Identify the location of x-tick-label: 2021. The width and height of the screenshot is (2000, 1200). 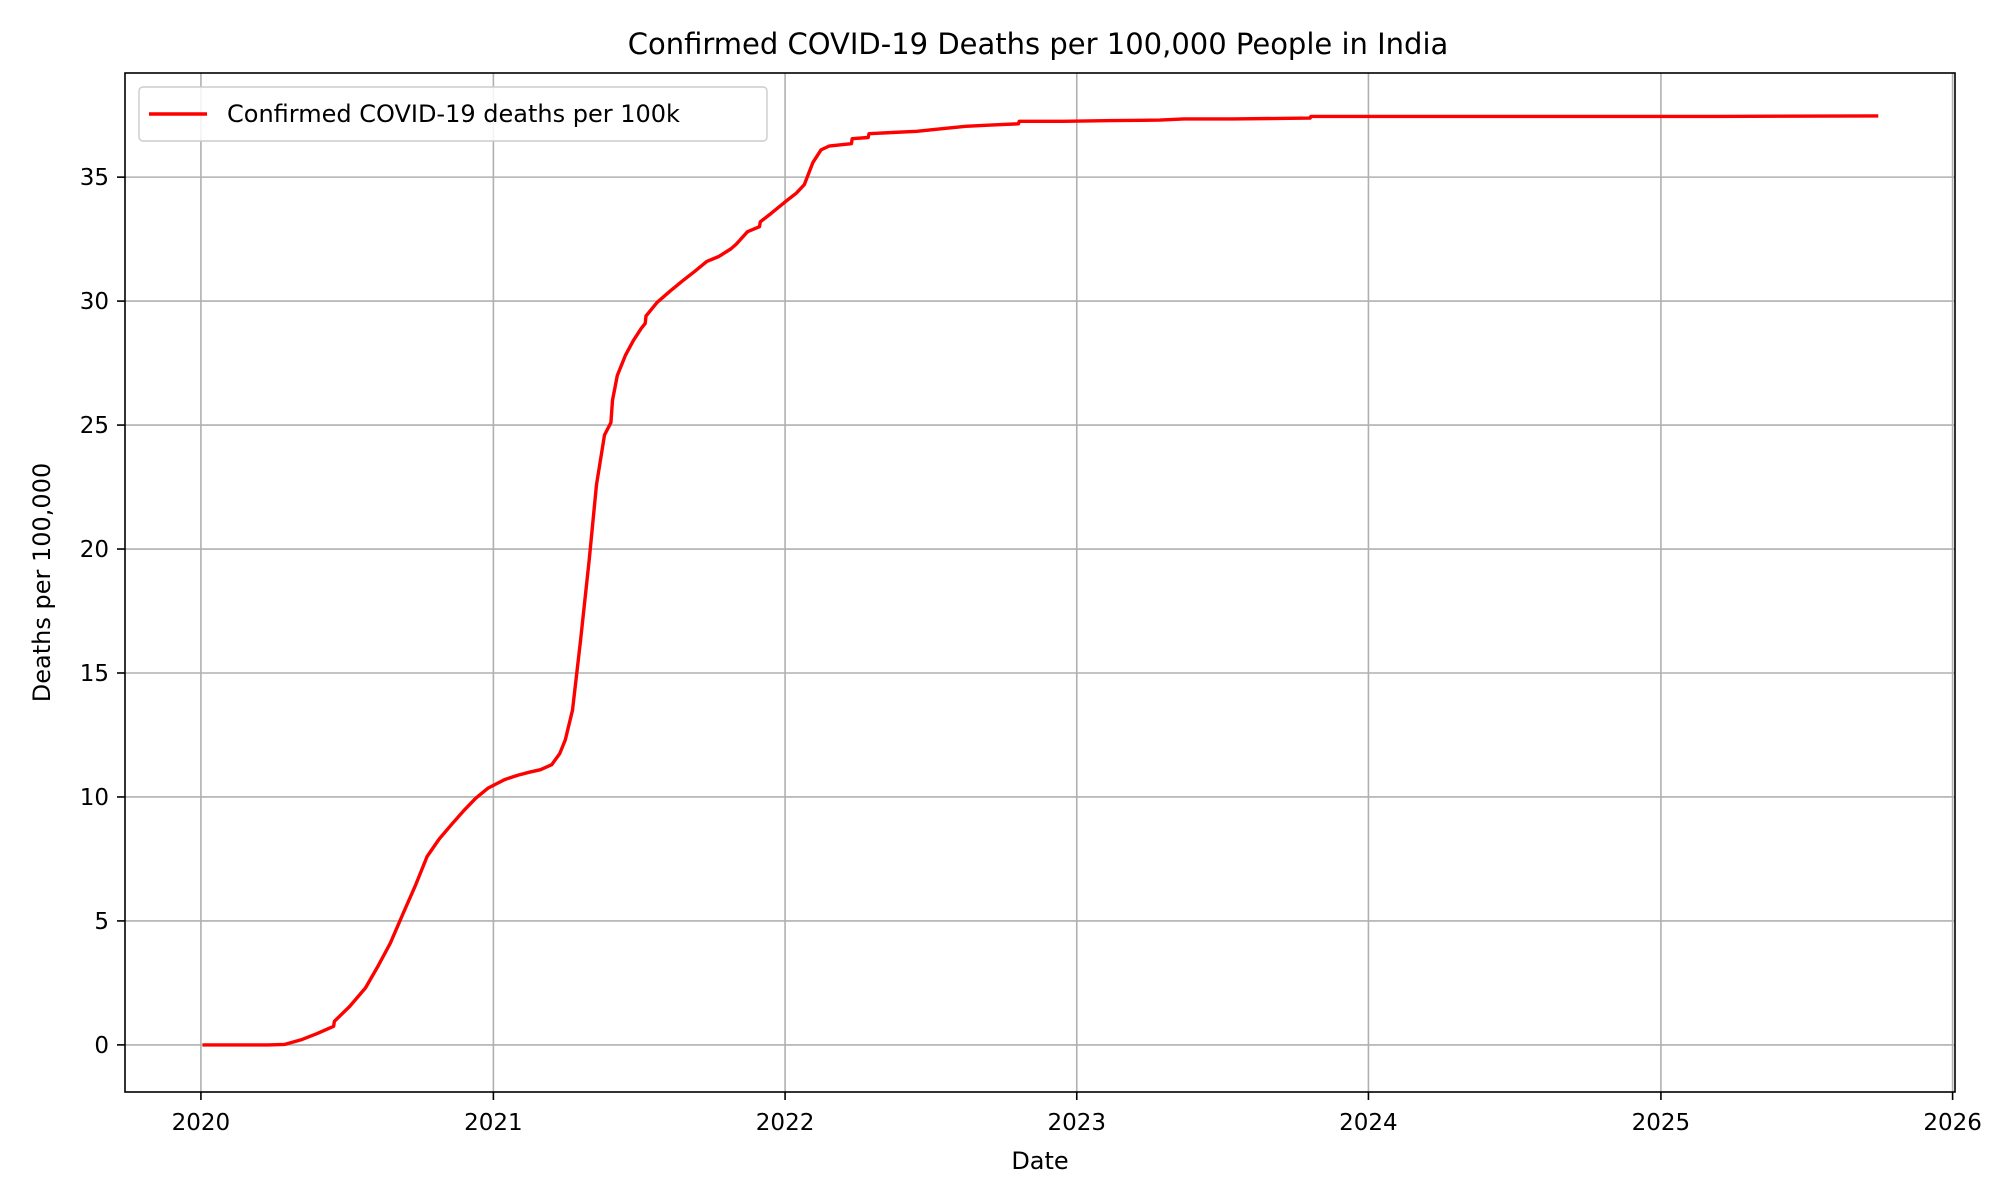
(493, 1123).